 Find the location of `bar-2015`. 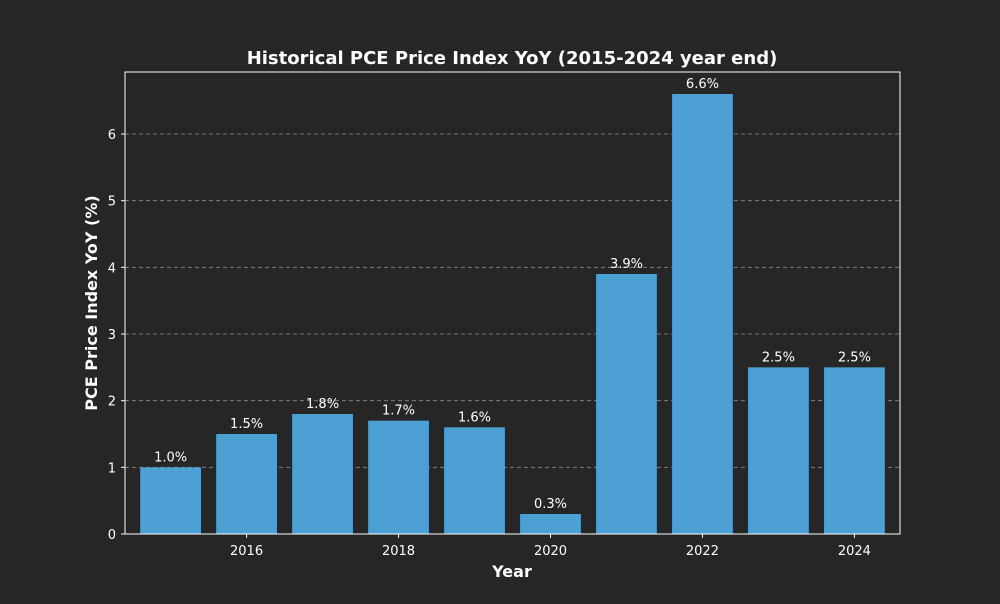

bar-2015 is located at coordinates (170, 500).